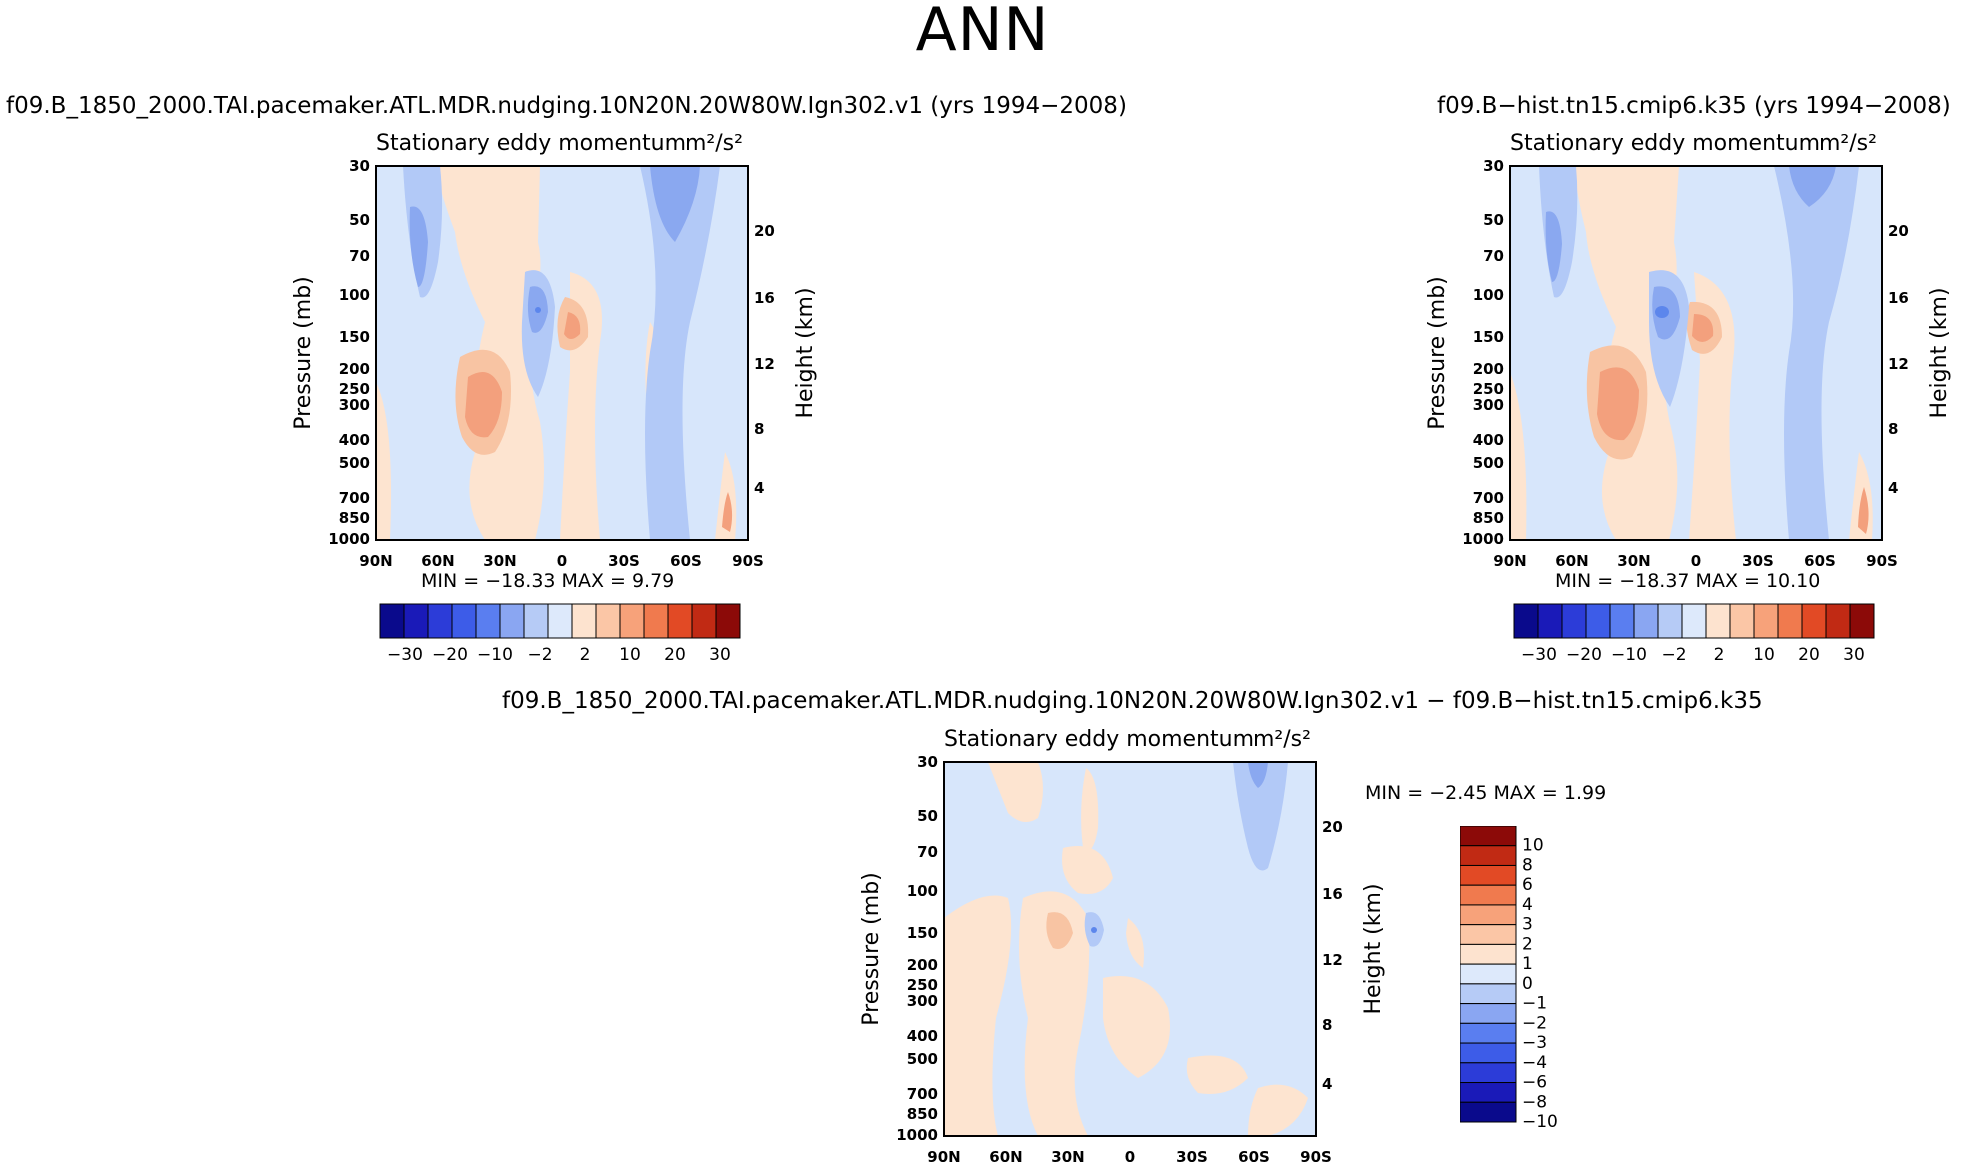 Image resolution: width=1965 pixels, height=1170 pixels. What do you see at coordinates (922, 1059) in the screenshot?
I see `y-tick: 500` at bounding box center [922, 1059].